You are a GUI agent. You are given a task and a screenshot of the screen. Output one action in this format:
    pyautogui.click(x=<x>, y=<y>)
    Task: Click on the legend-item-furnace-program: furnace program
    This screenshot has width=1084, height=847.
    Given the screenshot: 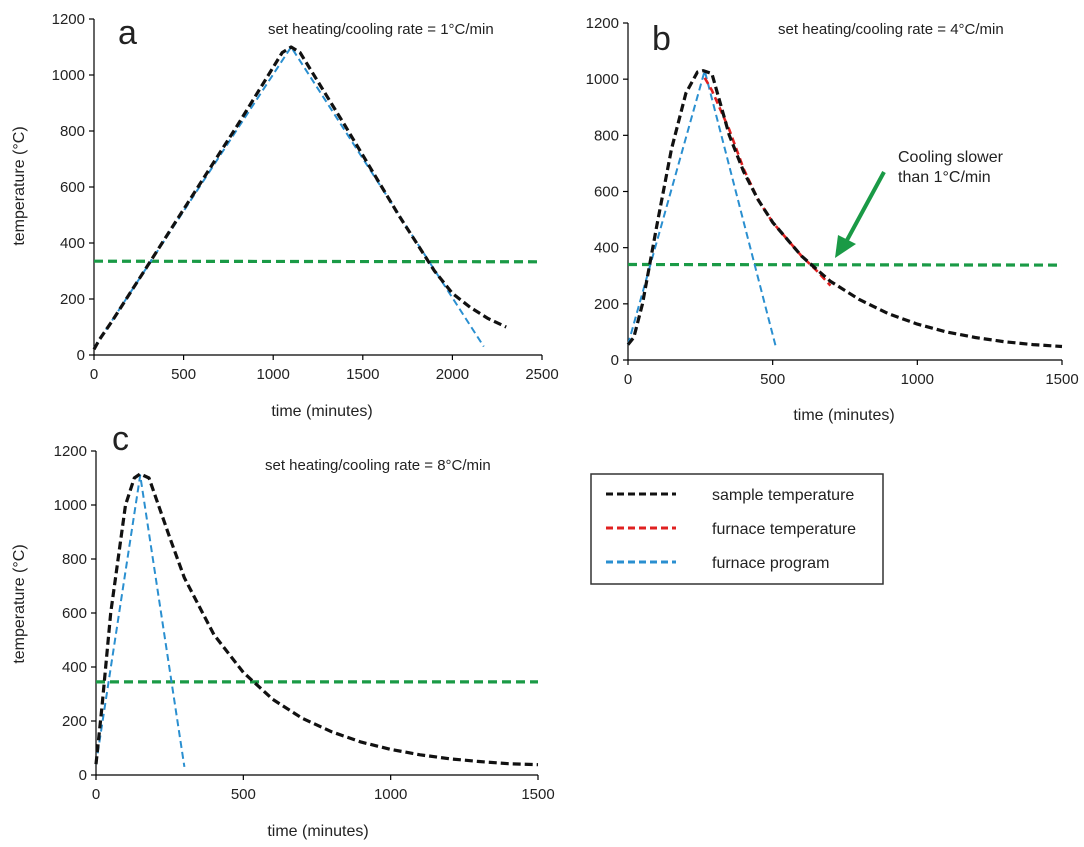 What is the action you would take?
    pyautogui.click(x=717, y=563)
    